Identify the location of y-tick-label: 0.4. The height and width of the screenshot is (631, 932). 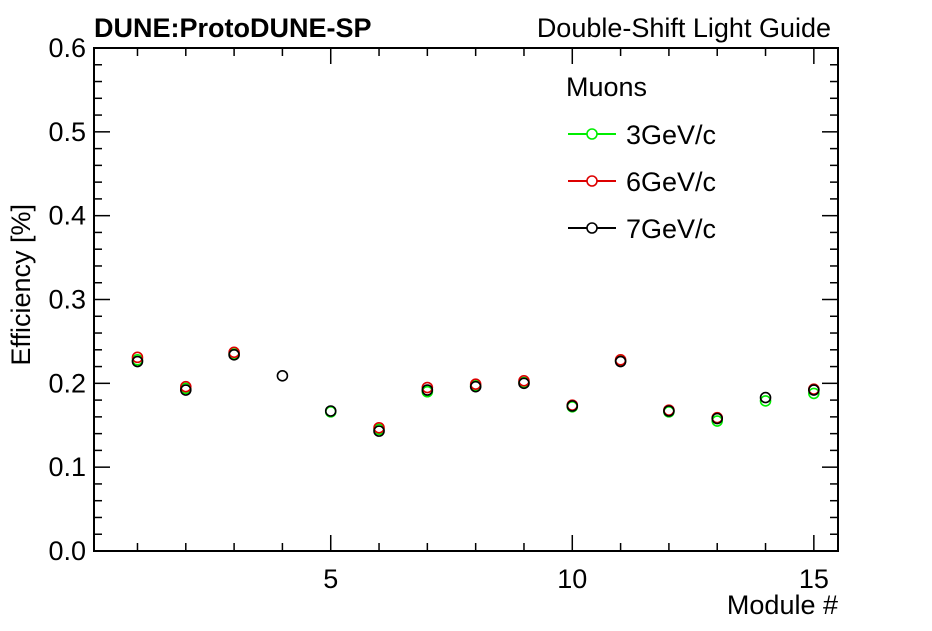
(67, 216).